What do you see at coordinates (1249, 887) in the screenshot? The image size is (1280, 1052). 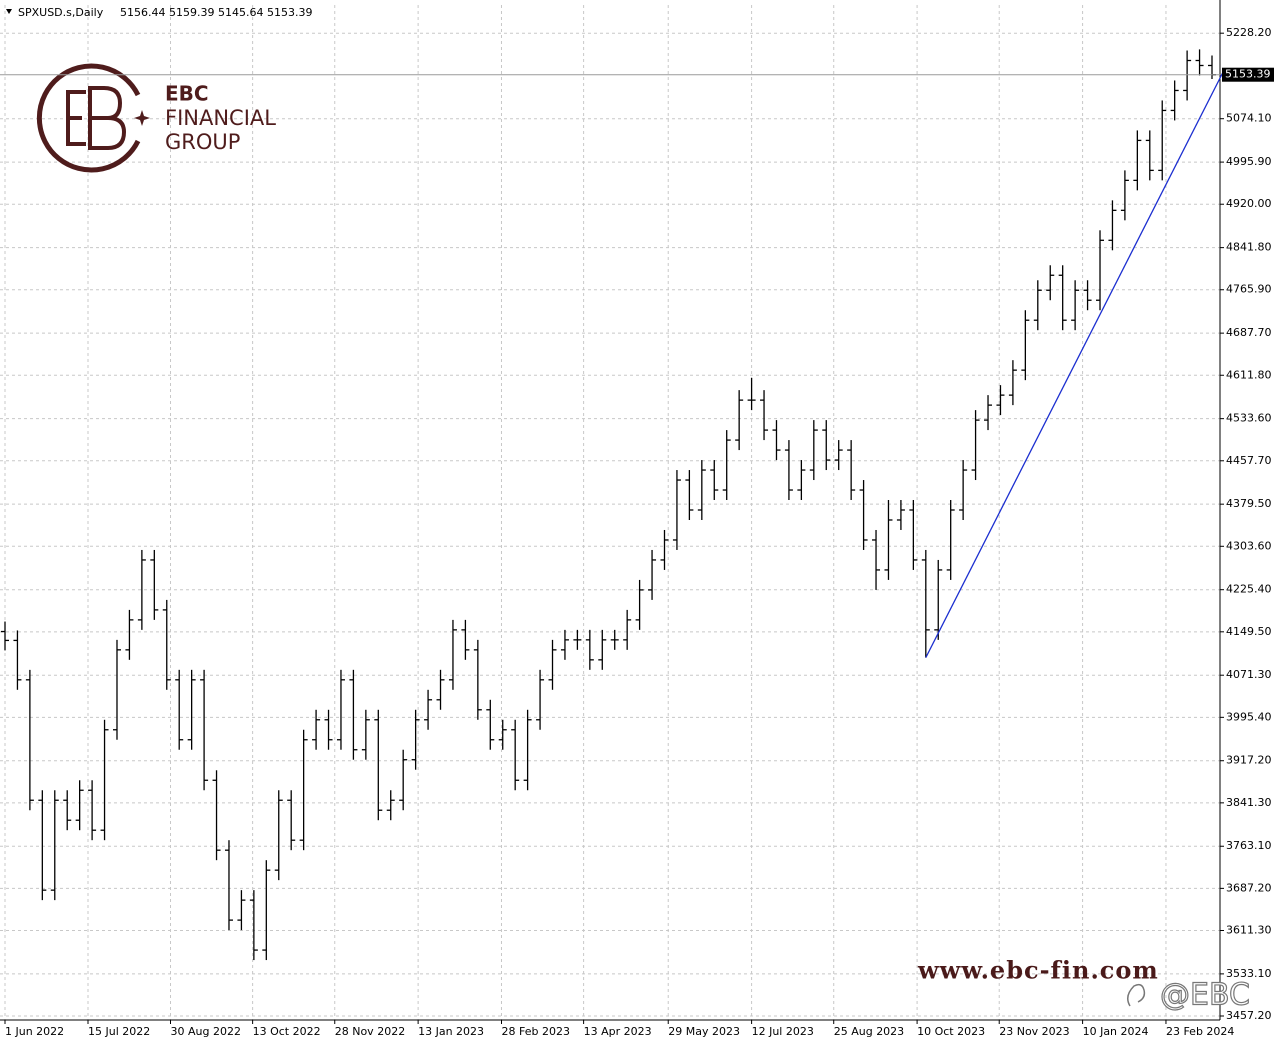 I see `y-tick-label: 3687.20` at bounding box center [1249, 887].